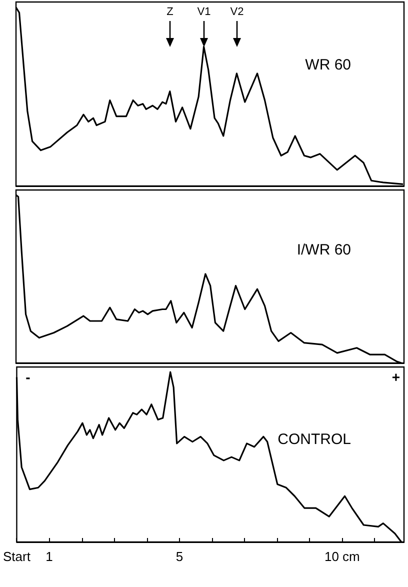 This screenshot has height=587, width=408. Describe the element at coordinates (16, 556) in the screenshot. I see `x-tick-label: Start` at that location.